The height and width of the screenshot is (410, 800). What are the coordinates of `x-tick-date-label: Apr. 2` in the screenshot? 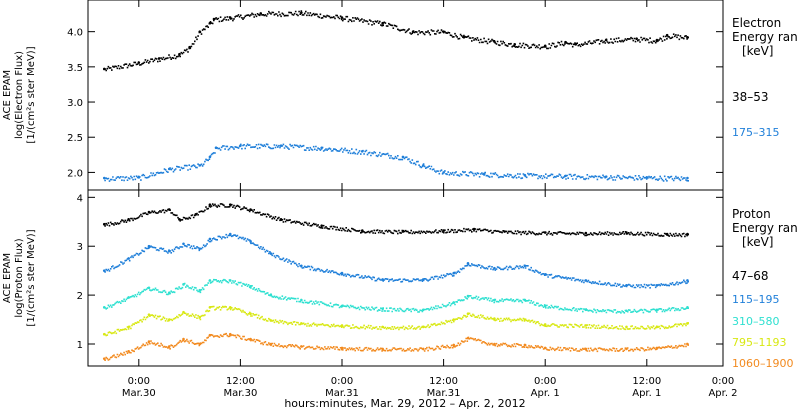 It's located at (722, 393).